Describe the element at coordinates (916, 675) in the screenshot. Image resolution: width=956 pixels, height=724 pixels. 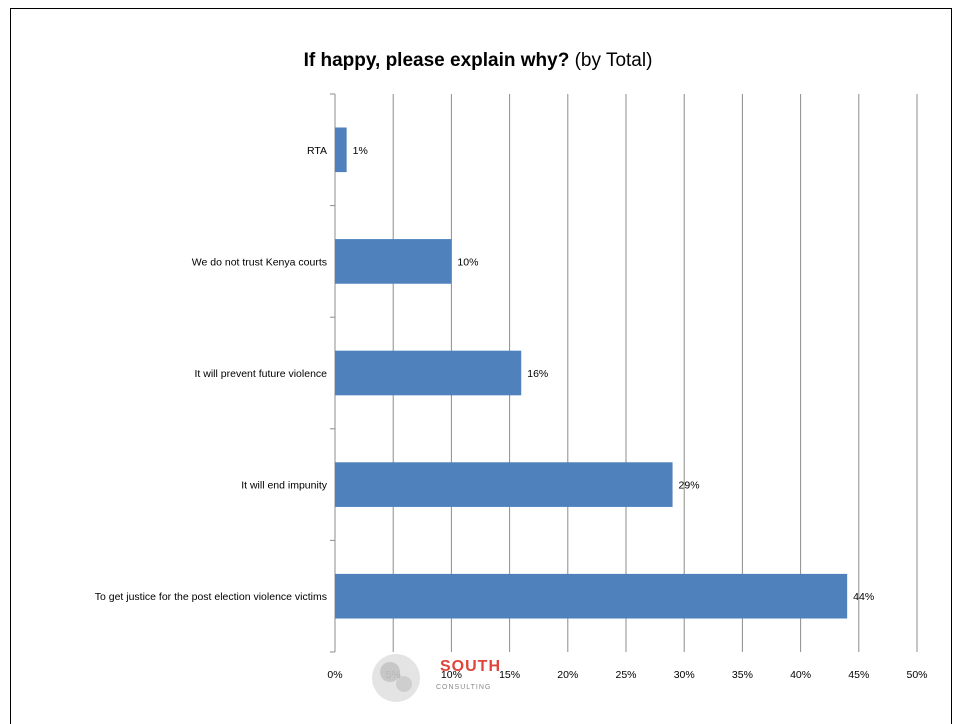
I see `x-tick-label-10: 50%` at that location.